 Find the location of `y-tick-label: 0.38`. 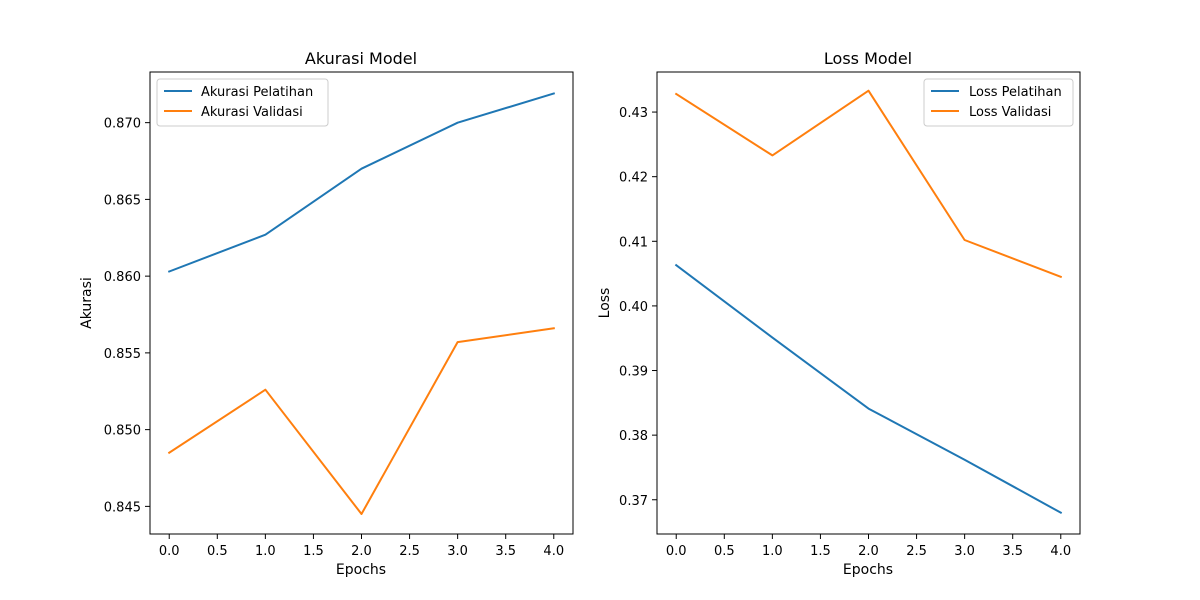

y-tick-label: 0.38 is located at coordinates (633, 436).